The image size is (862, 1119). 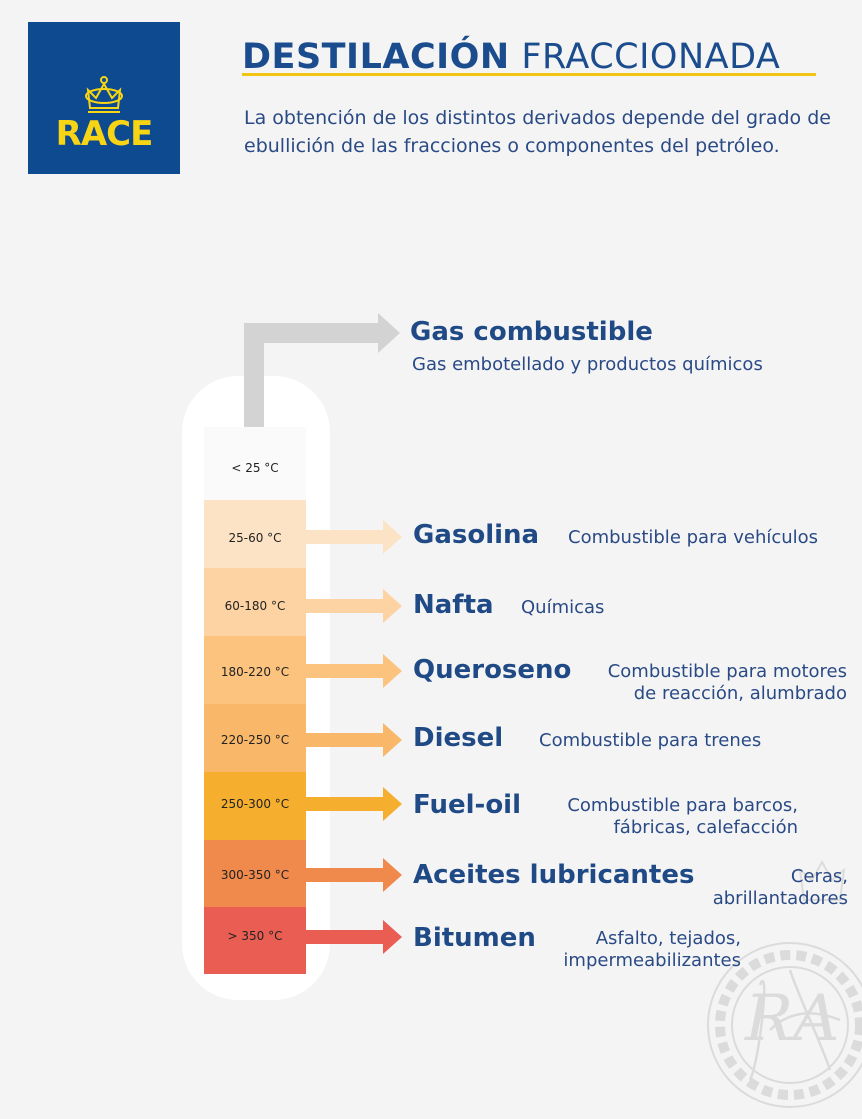 What do you see at coordinates (255, 468) in the screenshot?
I see `temp-label-0: < 25 °C` at bounding box center [255, 468].